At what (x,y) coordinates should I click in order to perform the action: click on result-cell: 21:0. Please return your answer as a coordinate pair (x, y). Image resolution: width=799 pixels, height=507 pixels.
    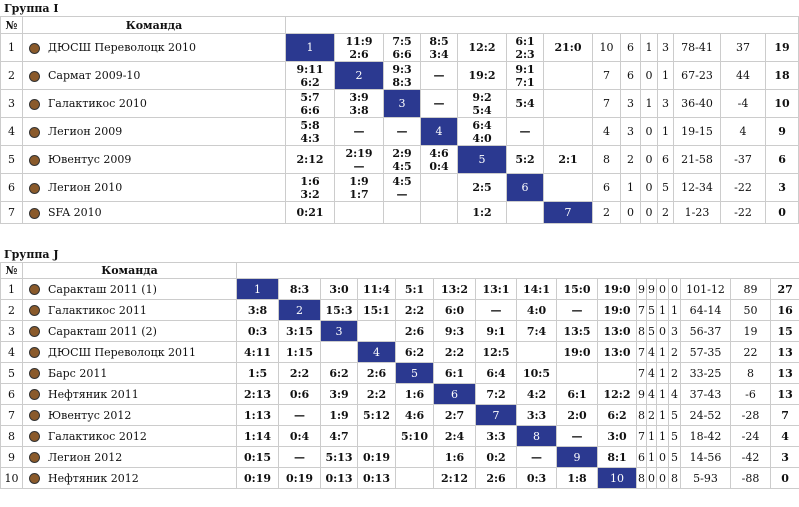
    Looking at the image, I should click on (568, 47).